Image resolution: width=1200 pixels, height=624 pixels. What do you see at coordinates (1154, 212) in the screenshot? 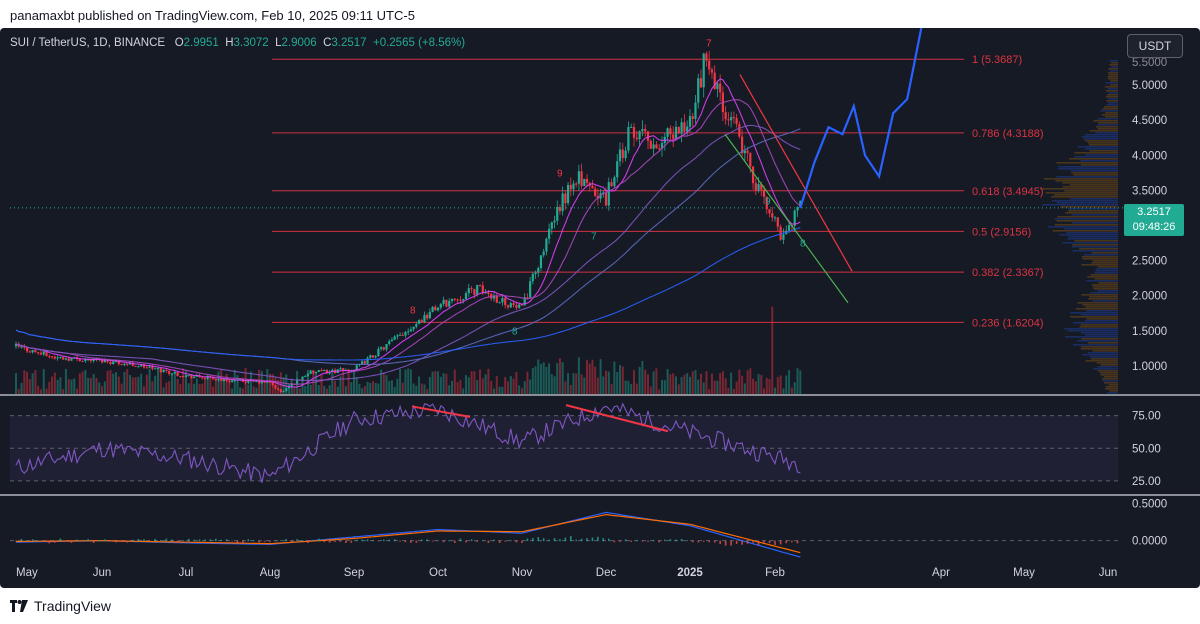
I see `last-price: 3.2517` at bounding box center [1154, 212].